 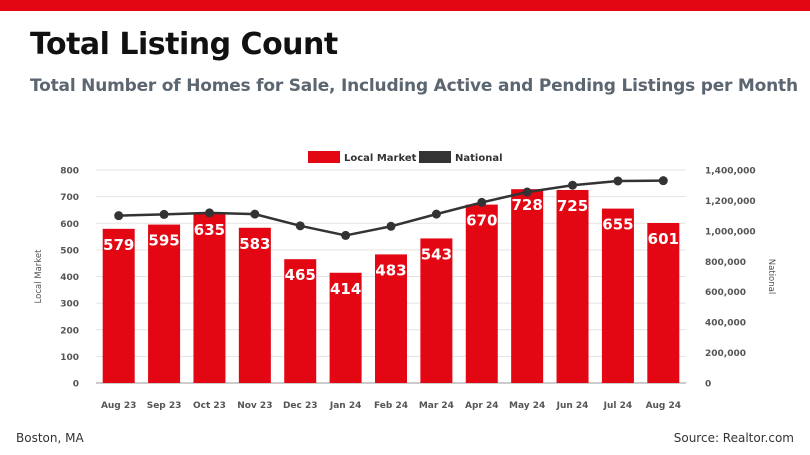 What do you see at coordinates (39, 276) in the screenshot?
I see `y-axis-title-left: Local Market` at bounding box center [39, 276].